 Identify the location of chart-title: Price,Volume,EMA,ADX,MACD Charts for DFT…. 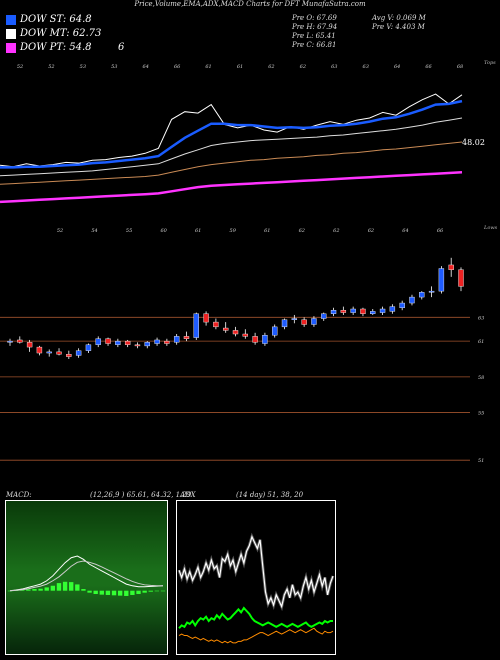
(250, 4).